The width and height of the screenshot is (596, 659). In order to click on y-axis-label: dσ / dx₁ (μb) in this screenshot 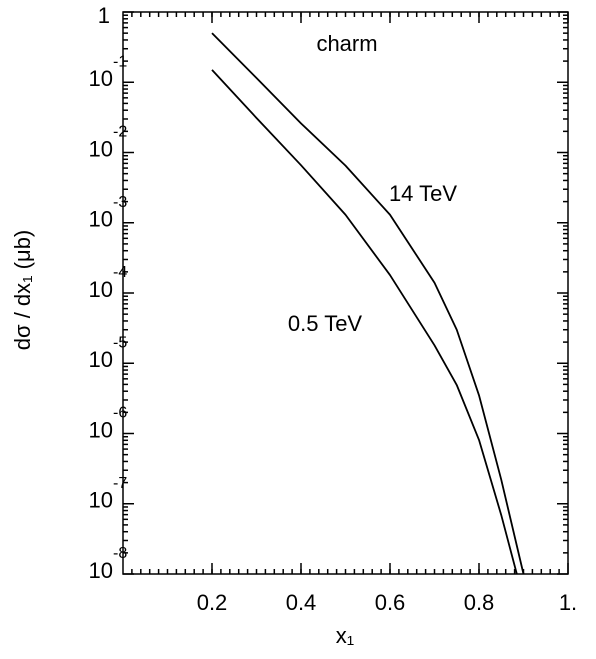, I will do `click(22, 290)`.